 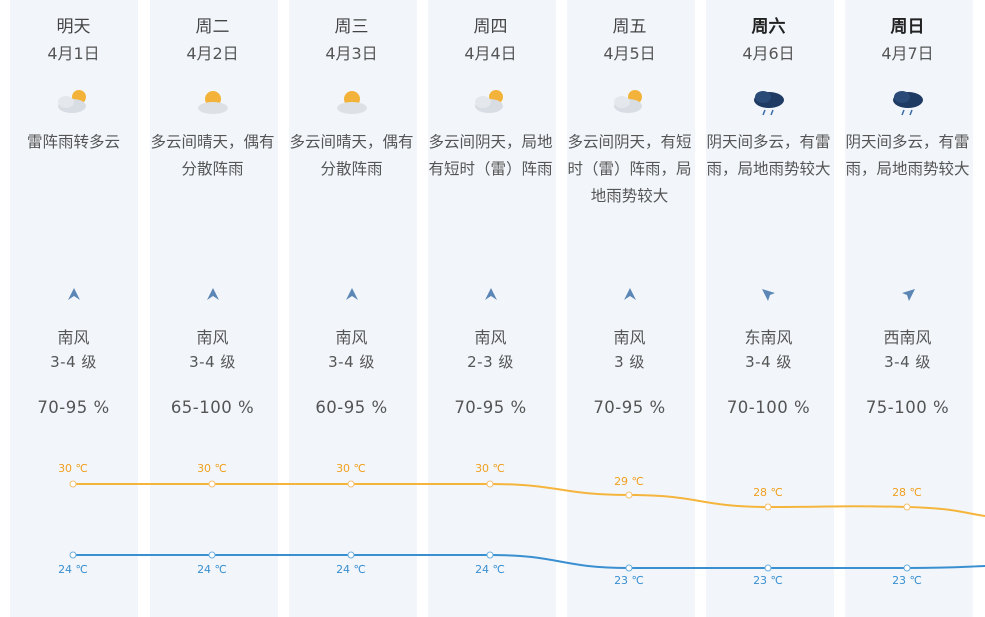 What do you see at coordinates (768, 407) in the screenshot?
I see `humidity: 70-100 %` at bounding box center [768, 407].